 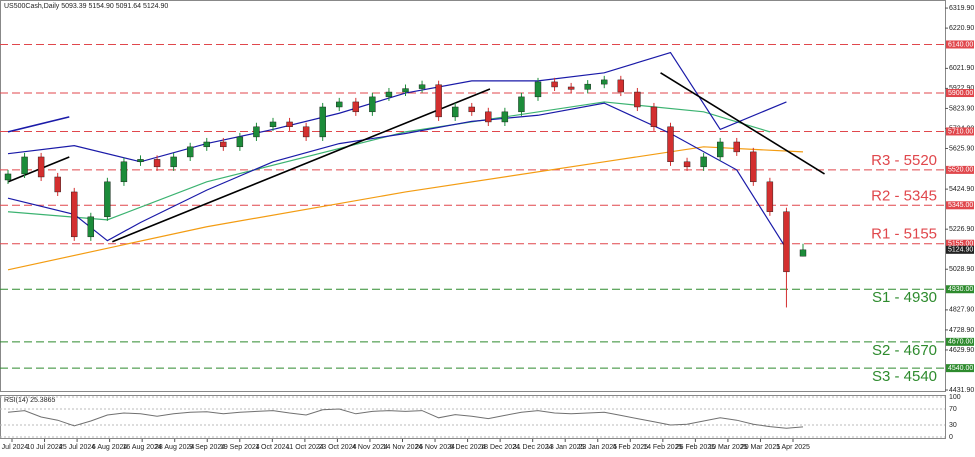 I want to click on level-label: 5900.00, so click(x=960, y=93).